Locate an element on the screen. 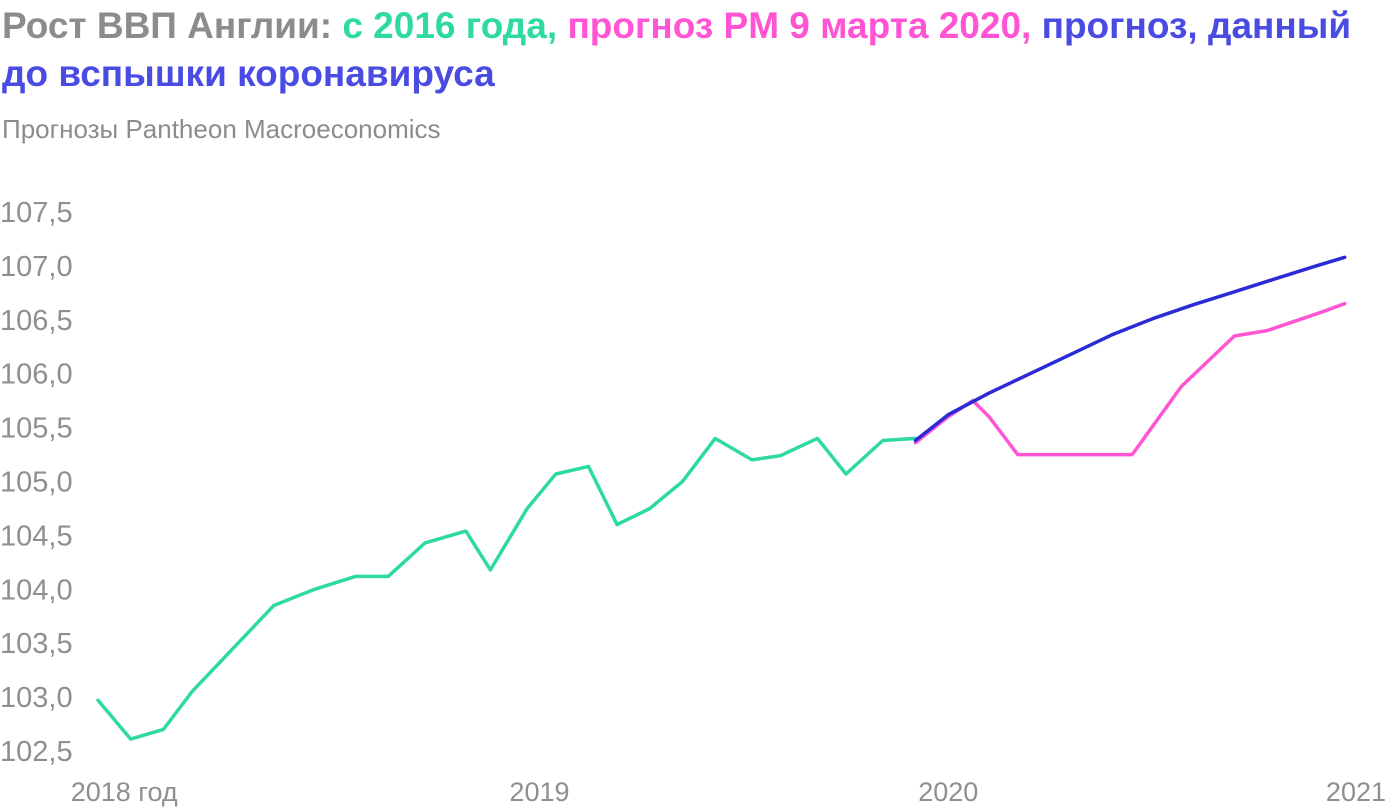 The width and height of the screenshot is (1400, 812). y-tick-label: 103,0 is located at coordinates (36, 698).